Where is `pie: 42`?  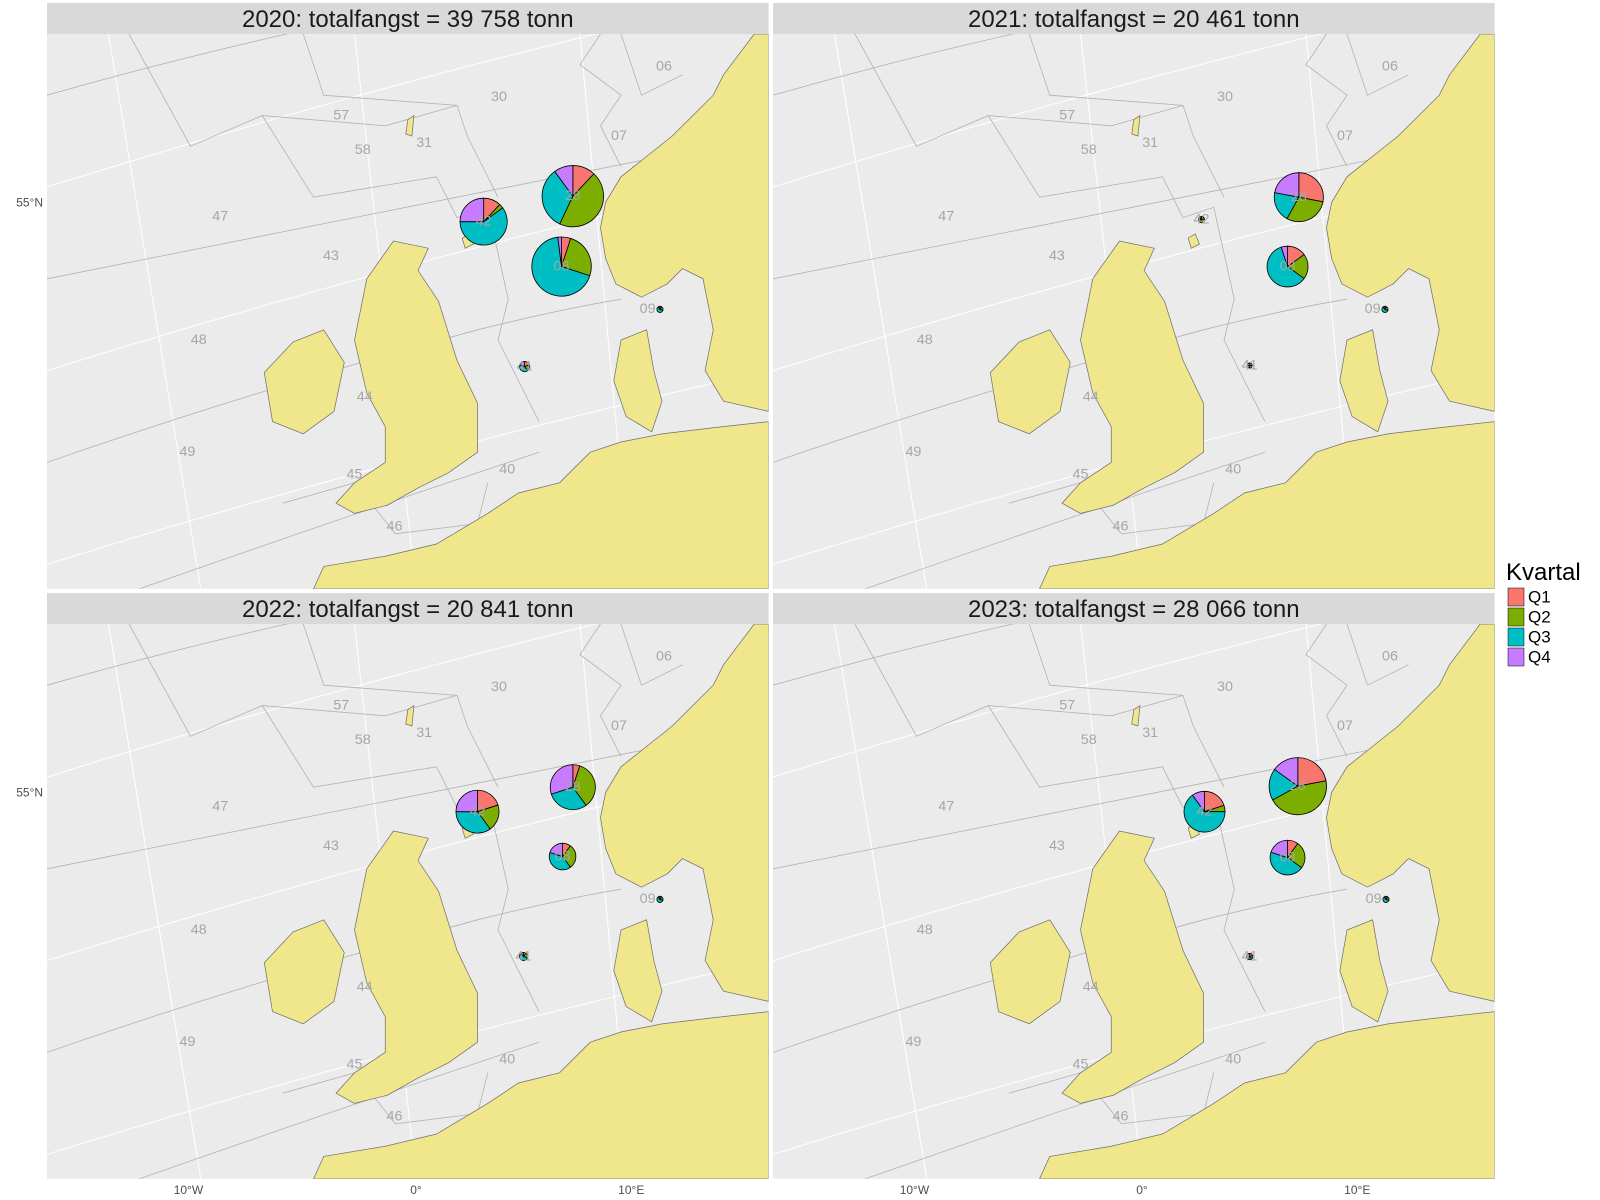
pie: 42 is located at coordinates (1204, 811).